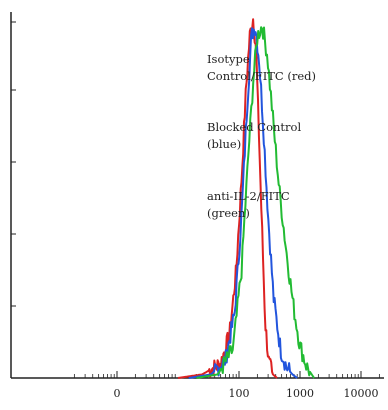 Image resolution: width=388 pixels, height=410 pixels. What do you see at coordinates (239, 393) in the screenshot?
I see `x-tick-label: 100` at bounding box center [239, 393].